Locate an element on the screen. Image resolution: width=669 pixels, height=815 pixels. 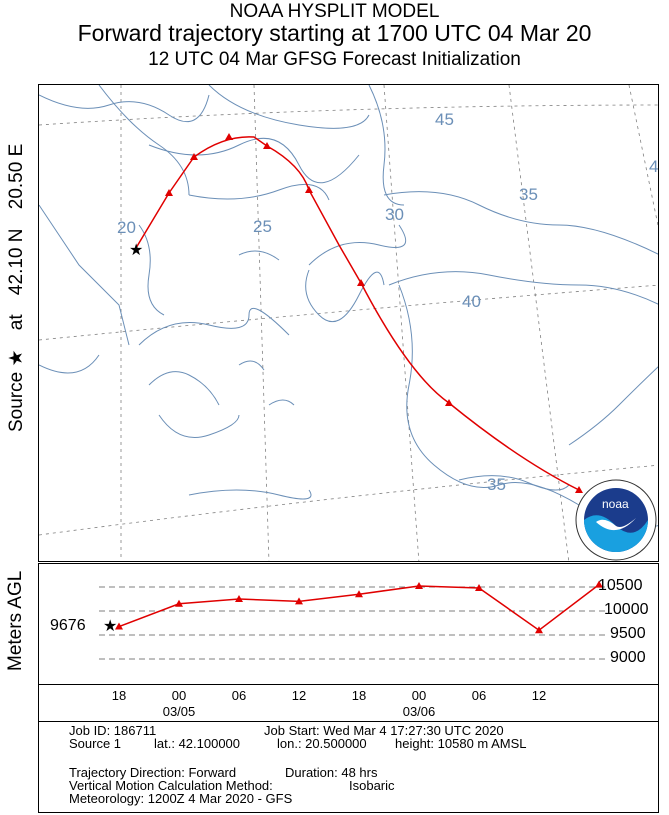
vertical-motion-value: Isobaric is located at coordinates (372, 785).